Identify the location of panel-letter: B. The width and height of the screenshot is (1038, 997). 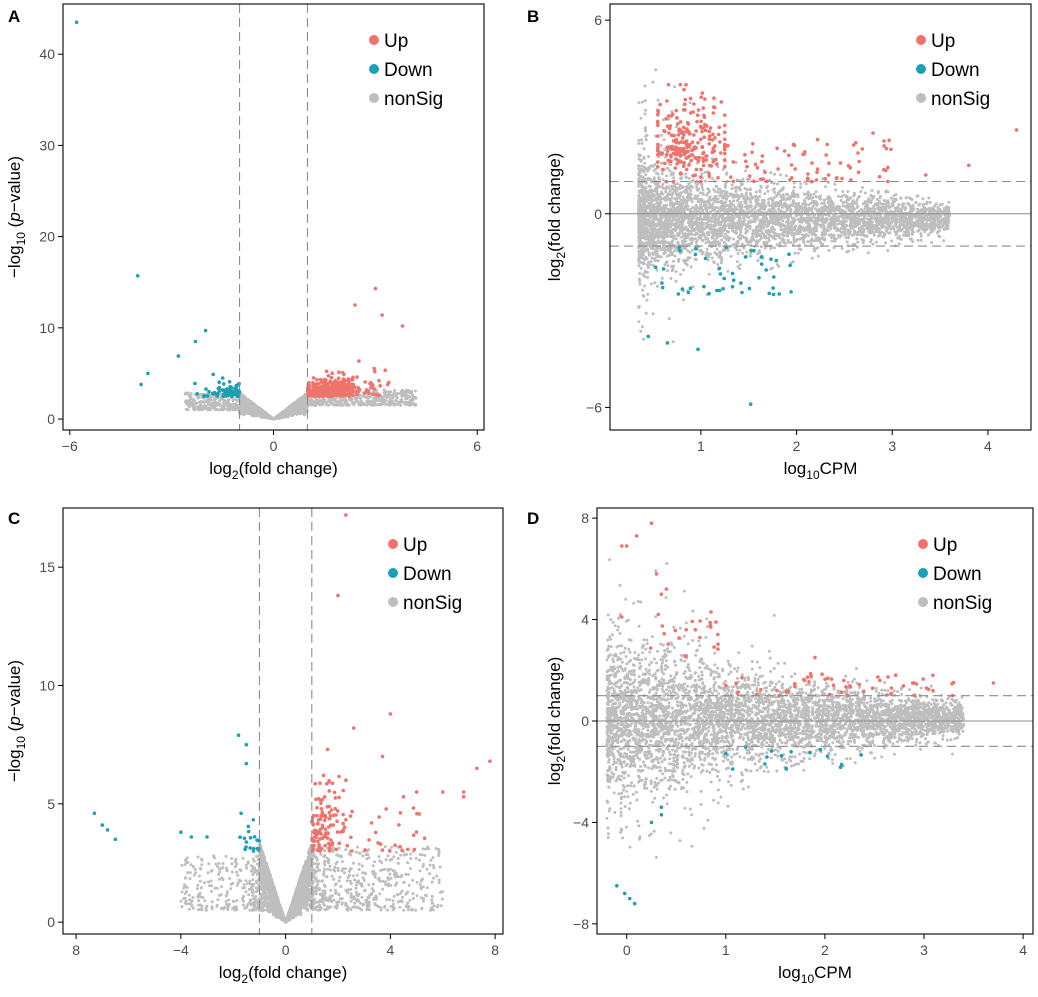
(533, 16).